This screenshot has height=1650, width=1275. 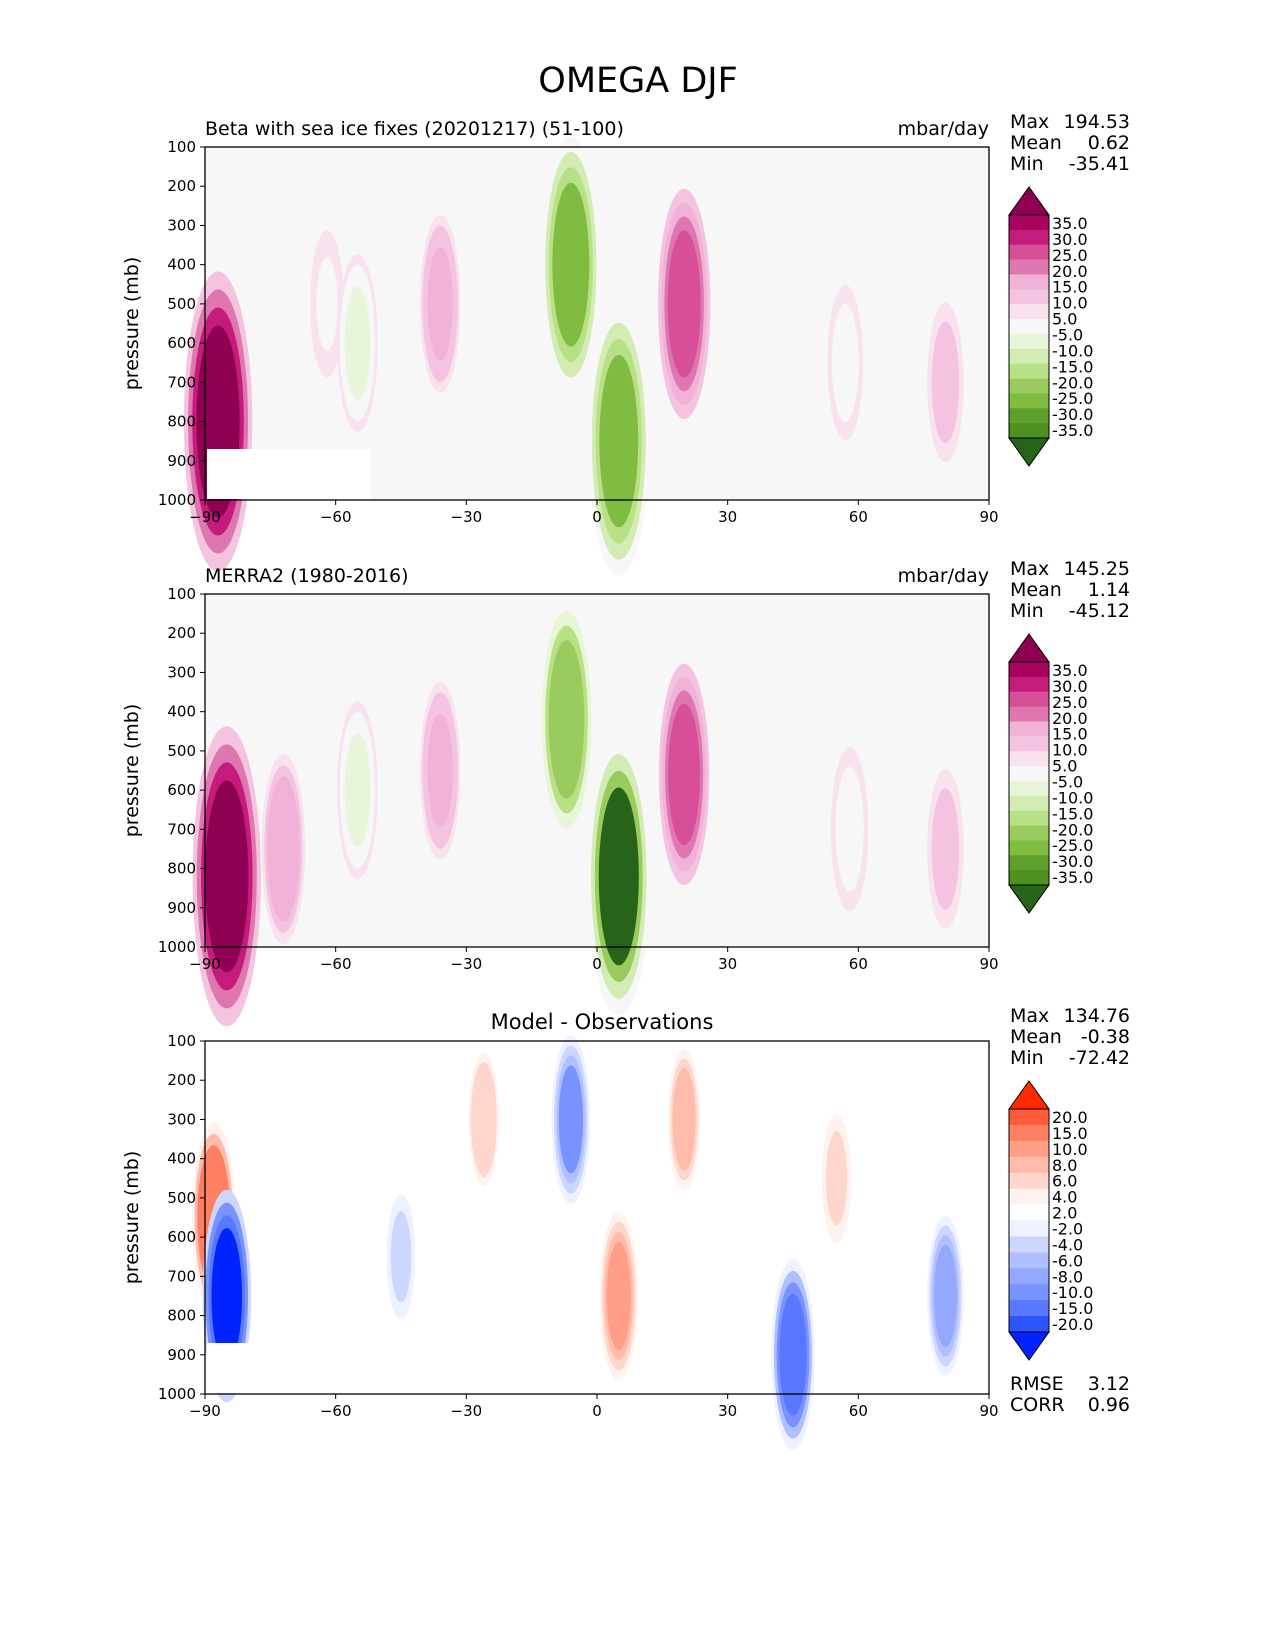 I want to click on stat-value-rmse: 3.12, so click(x=1109, y=1384).